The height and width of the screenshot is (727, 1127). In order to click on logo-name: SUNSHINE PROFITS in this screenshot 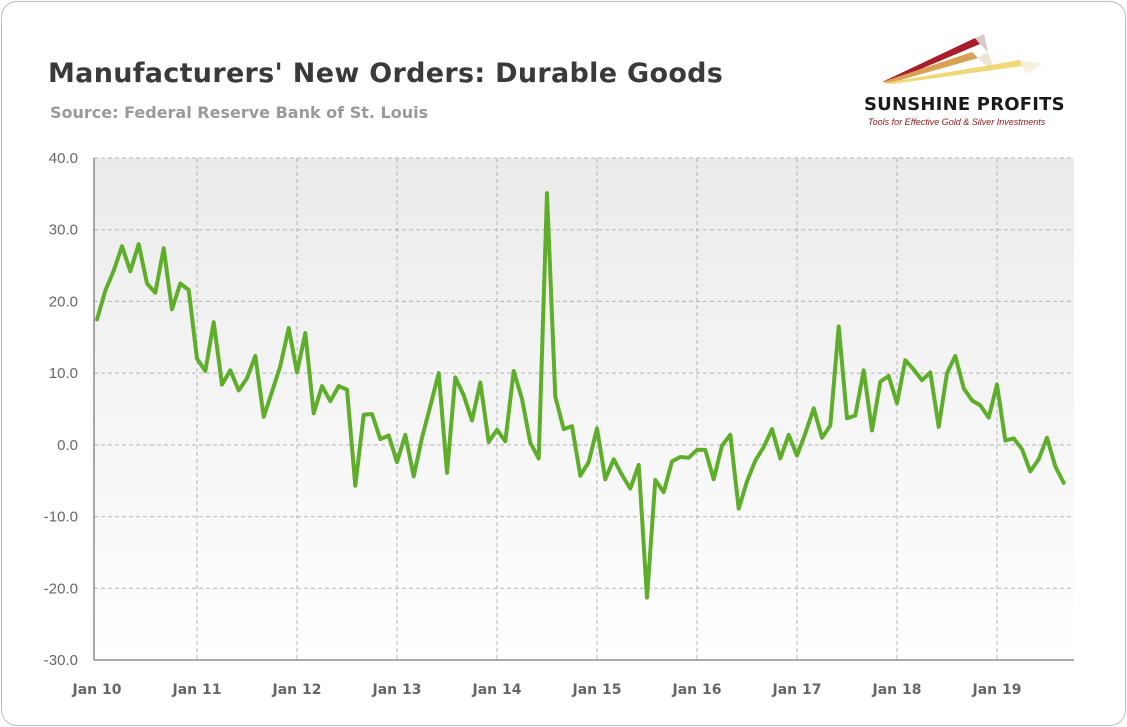, I will do `click(964, 104)`.